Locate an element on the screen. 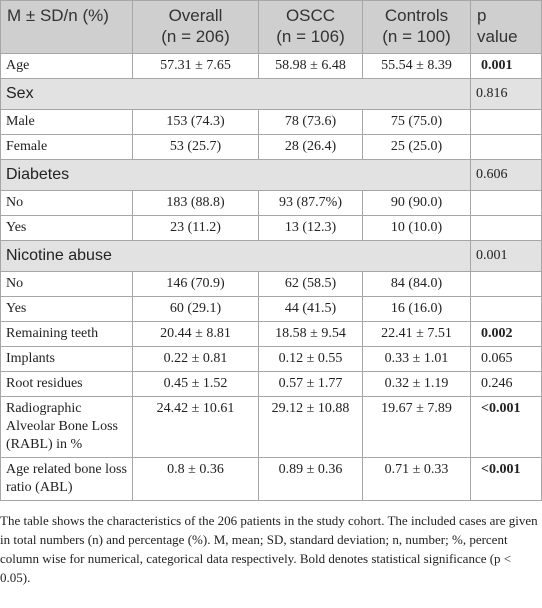  p-value: 0.002 is located at coordinates (506, 334).